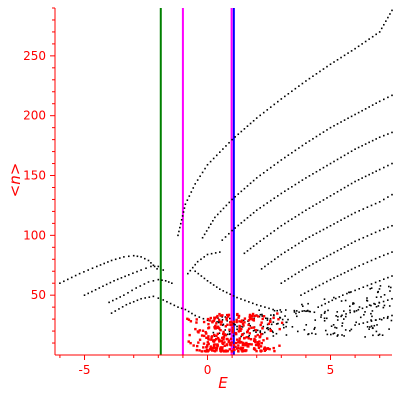  What do you see at coordinates (34, 116) in the screenshot?
I see `y-tick-label: 200` at bounding box center [34, 116].